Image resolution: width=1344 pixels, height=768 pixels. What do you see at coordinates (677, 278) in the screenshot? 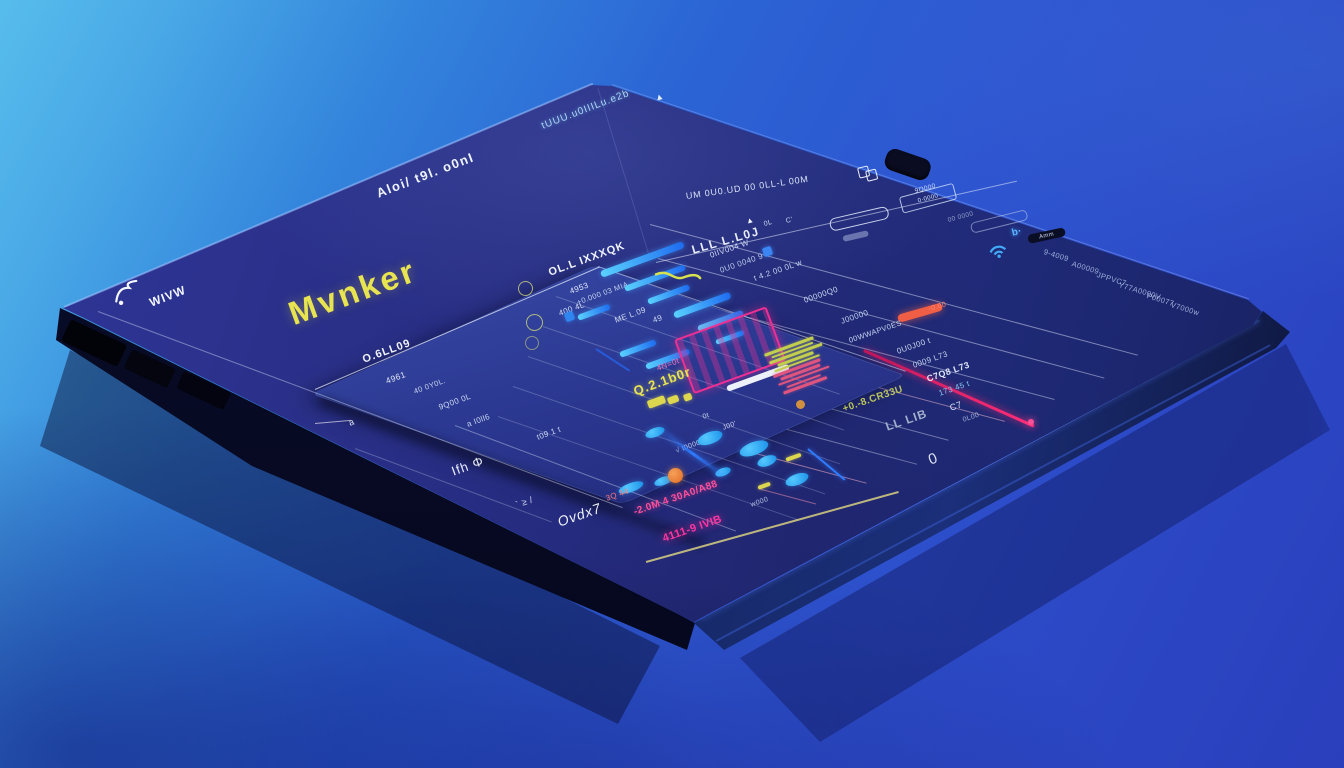
I see `yellow-swoosh-icon` at bounding box center [677, 278].